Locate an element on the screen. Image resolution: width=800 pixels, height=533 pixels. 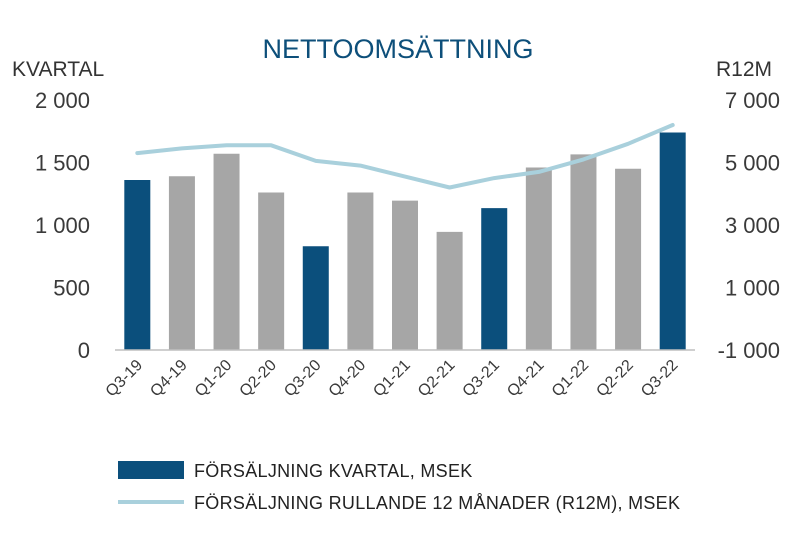
left-tick-label: 0 is located at coordinates (84, 350).